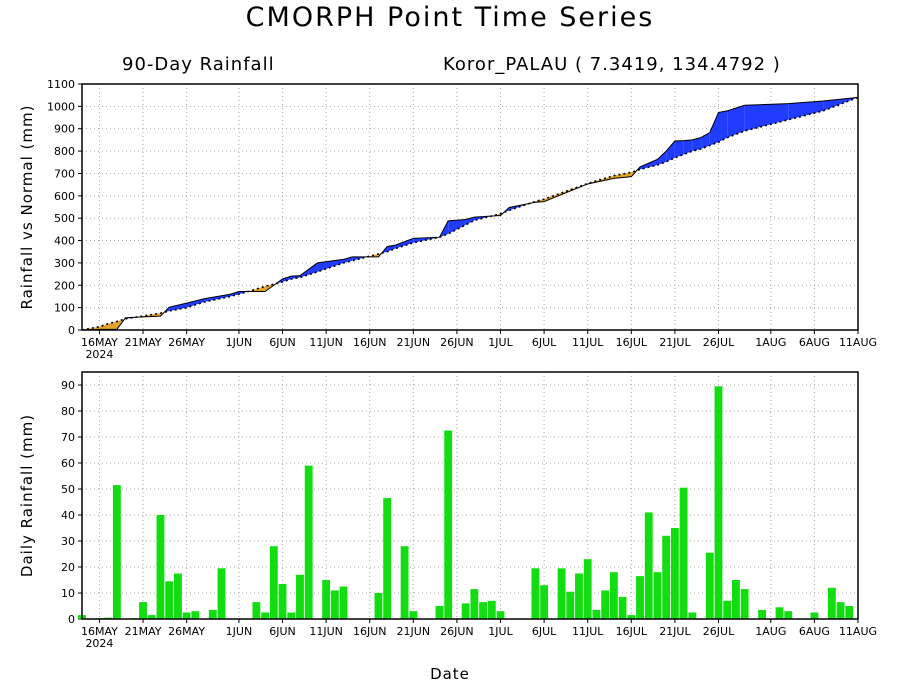 The width and height of the screenshot is (900, 700). Describe the element at coordinates (544, 342) in the screenshot. I see `x-tick-label: 6JUL` at that location.